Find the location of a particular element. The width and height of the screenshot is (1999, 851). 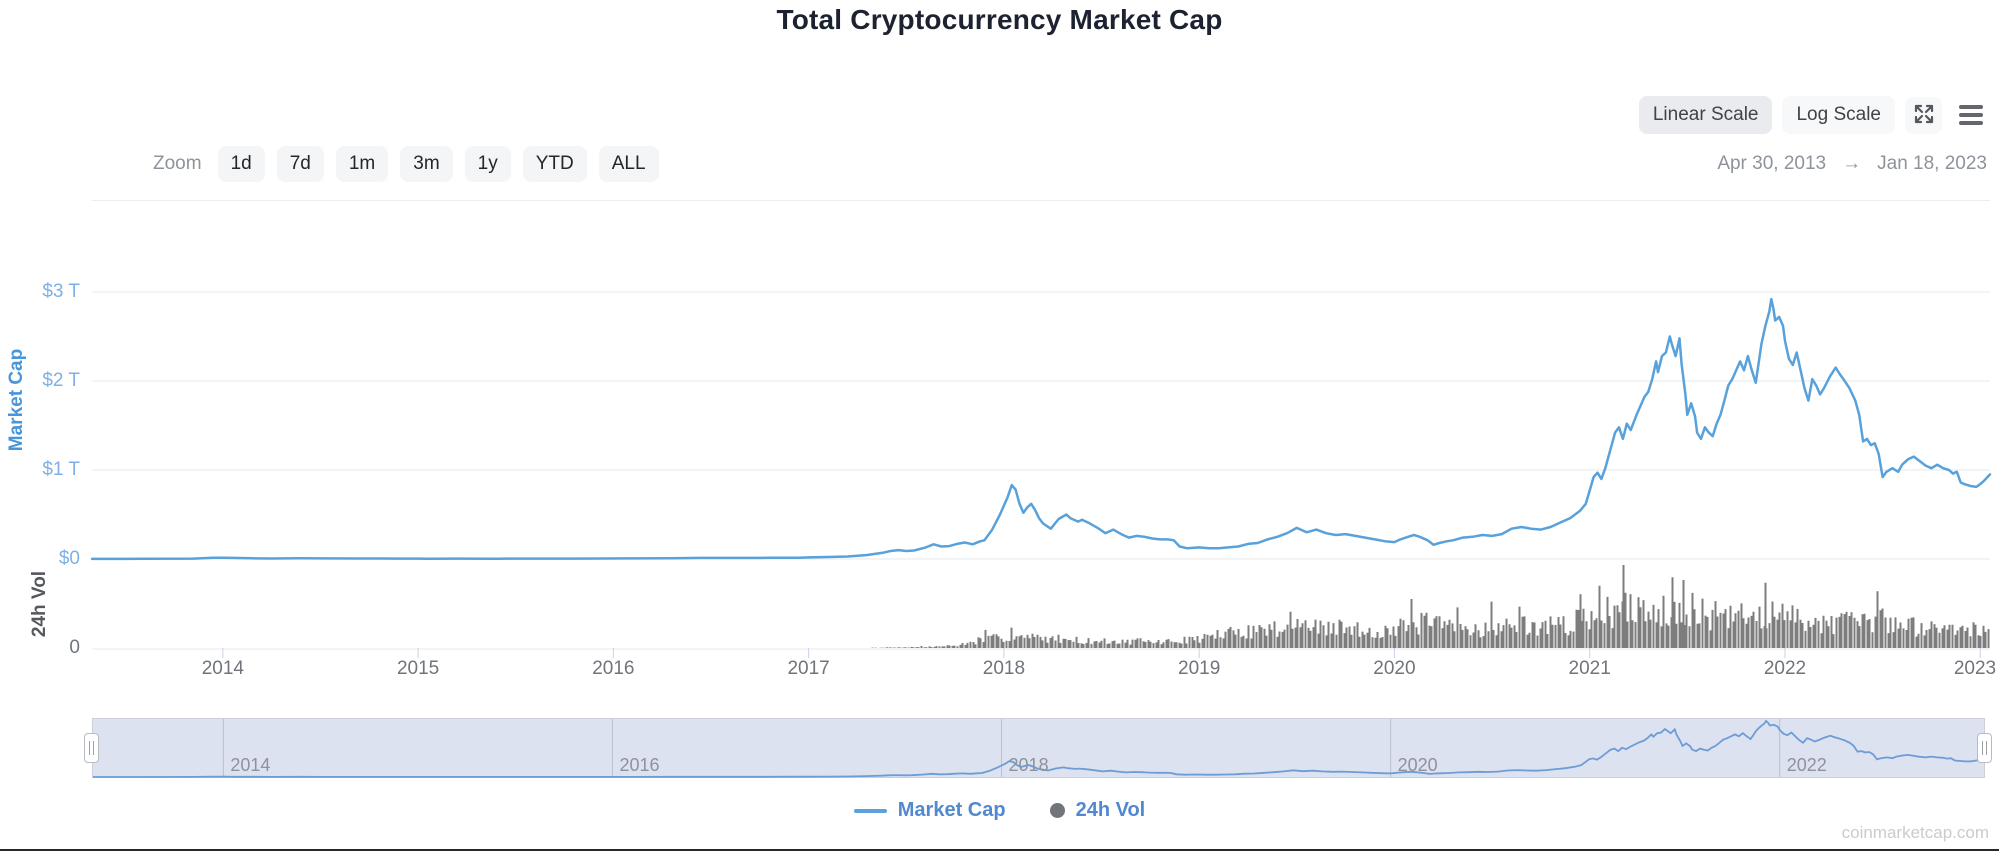

cap-tick-2t: $2 T is located at coordinates (61, 380).